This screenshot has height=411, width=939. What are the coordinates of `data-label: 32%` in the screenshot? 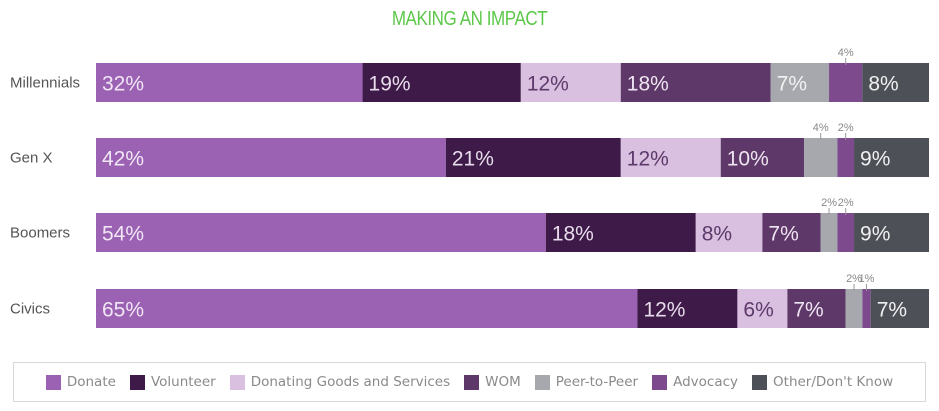 It's located at (123, 84).